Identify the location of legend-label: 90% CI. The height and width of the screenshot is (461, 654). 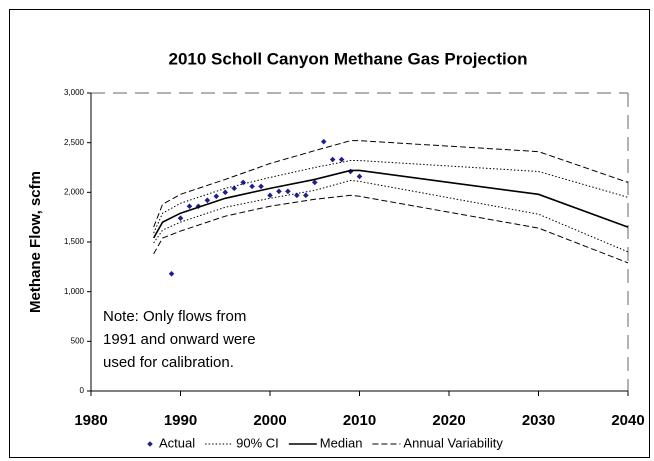
(257, 442).